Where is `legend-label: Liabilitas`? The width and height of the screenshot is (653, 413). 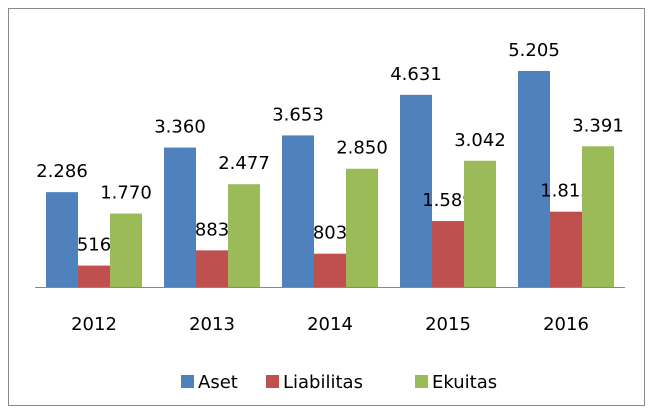
legend-label: Liabilitas is located at coordinates (323, 382).